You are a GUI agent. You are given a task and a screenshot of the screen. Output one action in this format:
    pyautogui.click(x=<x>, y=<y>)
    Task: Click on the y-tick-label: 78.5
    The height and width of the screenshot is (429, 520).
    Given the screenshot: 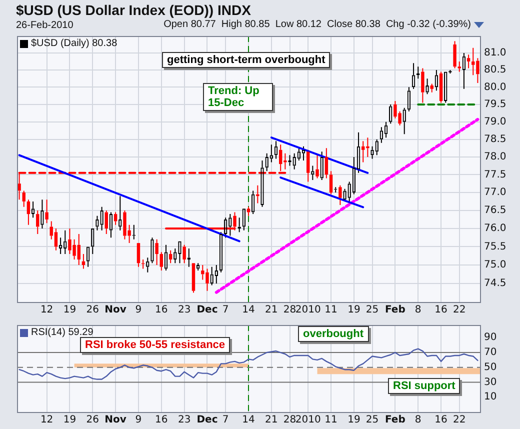 What is the action you would take?
    pyautogui.click(x=495, y=139)
    